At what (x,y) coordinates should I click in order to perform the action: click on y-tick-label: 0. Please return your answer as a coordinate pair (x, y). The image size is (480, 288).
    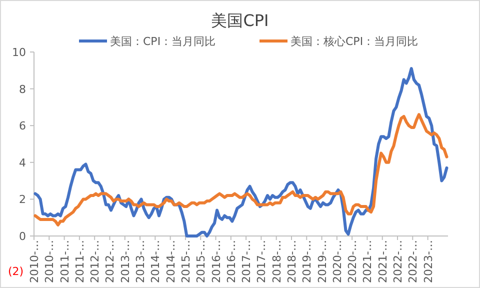
    Looking at the image, I should click on (22, 236).